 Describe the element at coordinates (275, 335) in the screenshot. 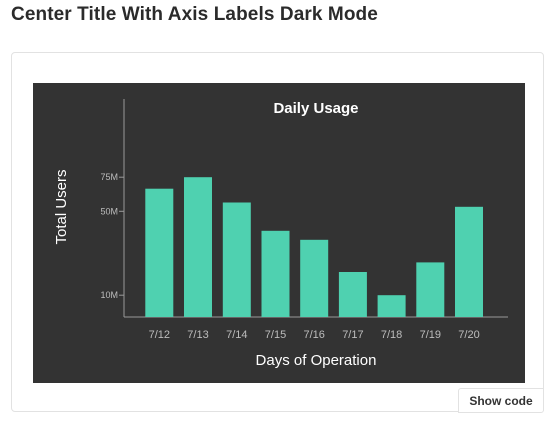

I see `x-tick-label: 7/15` at that location.